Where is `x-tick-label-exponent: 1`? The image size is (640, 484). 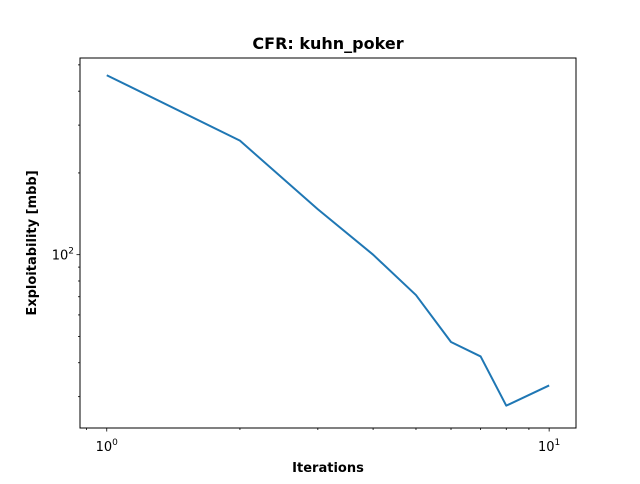 x-tick-label-exponent: 1 is located at coordinates (558, 443).